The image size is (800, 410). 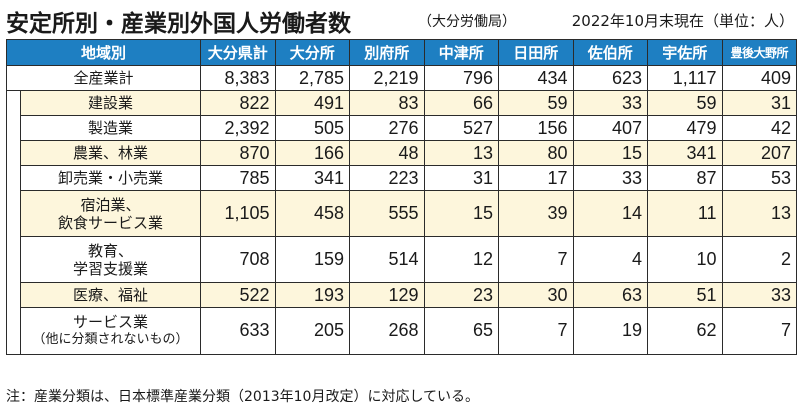 What do you see at coordinates (759, 128) in the screenshot?
I see `table-cell: 42` at bounding box center [759, 128].